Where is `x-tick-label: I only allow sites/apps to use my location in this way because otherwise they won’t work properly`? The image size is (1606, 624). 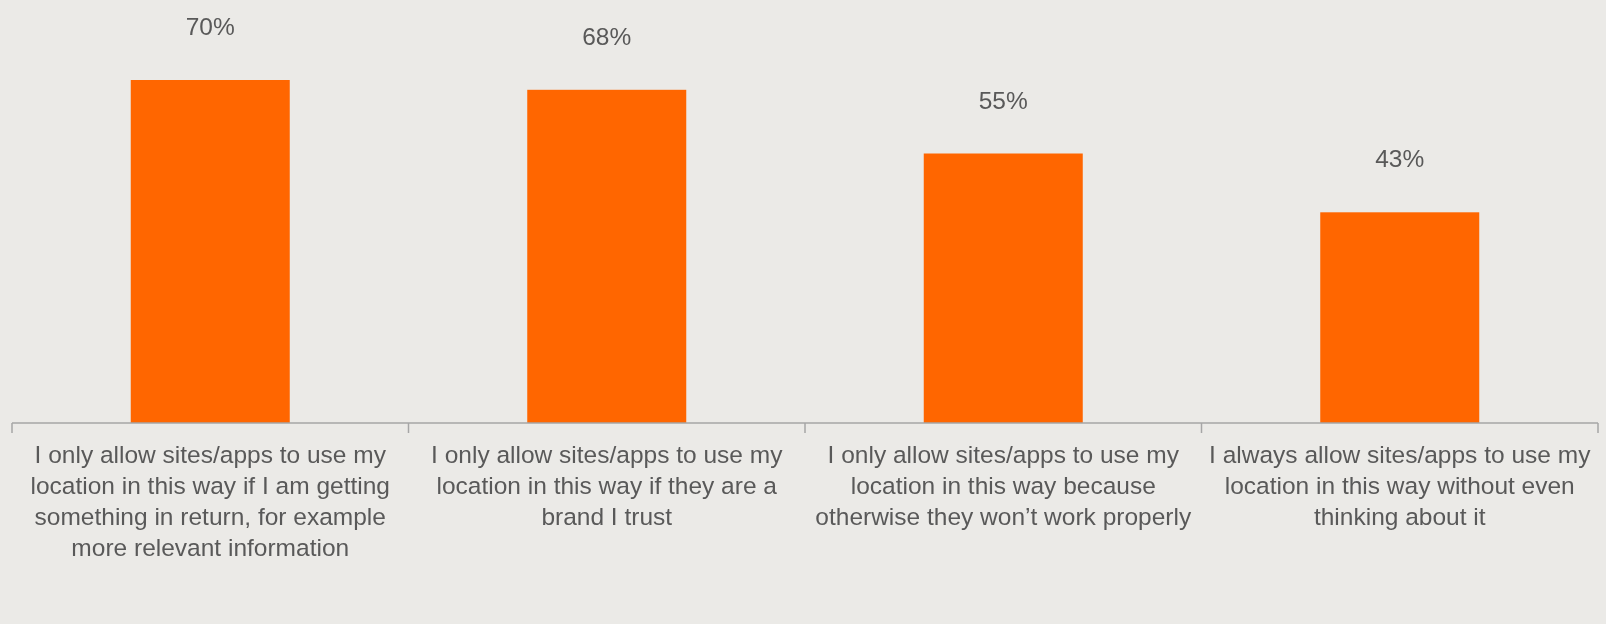 x-tick-label: I only allow sites/apps to use my location in this way because otherwise they won’t work properly is located at coordinates (1003, 485).